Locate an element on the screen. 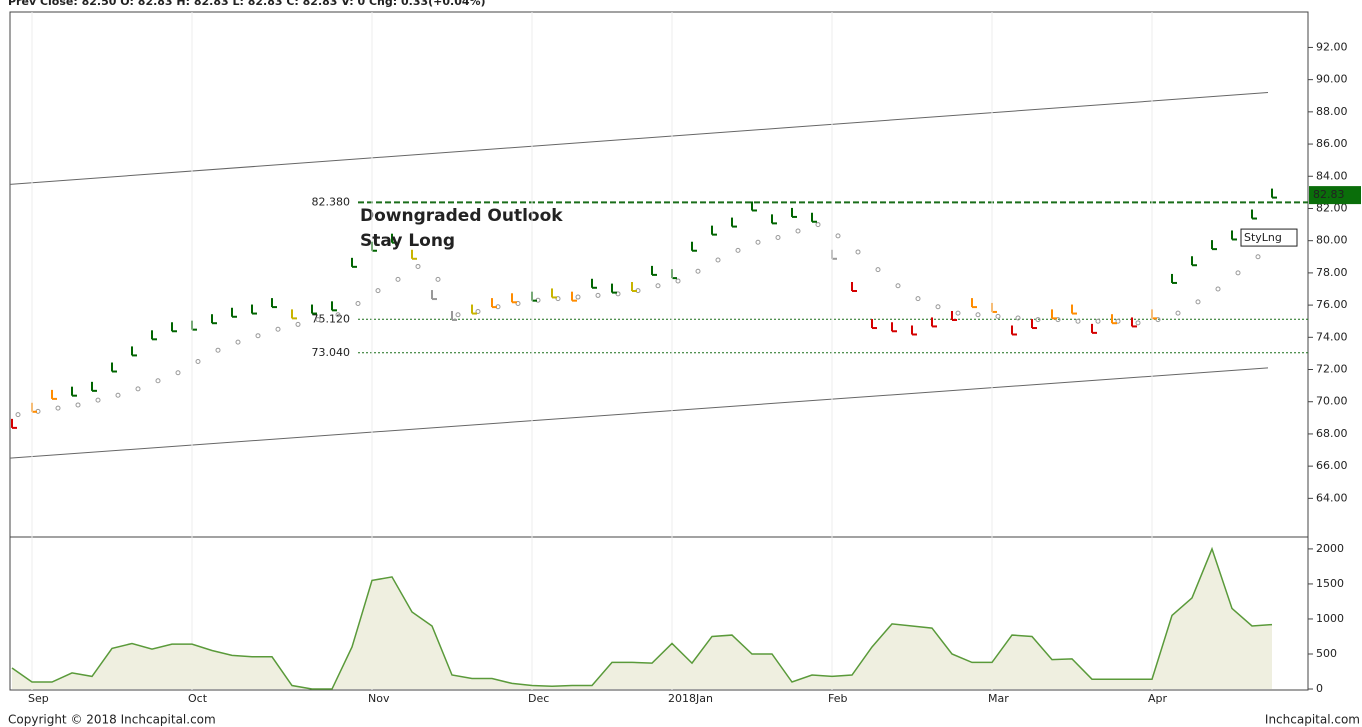 The image size is (1362, 727). y-tick-label: 92.00 is located at coordinates (1332, 46).